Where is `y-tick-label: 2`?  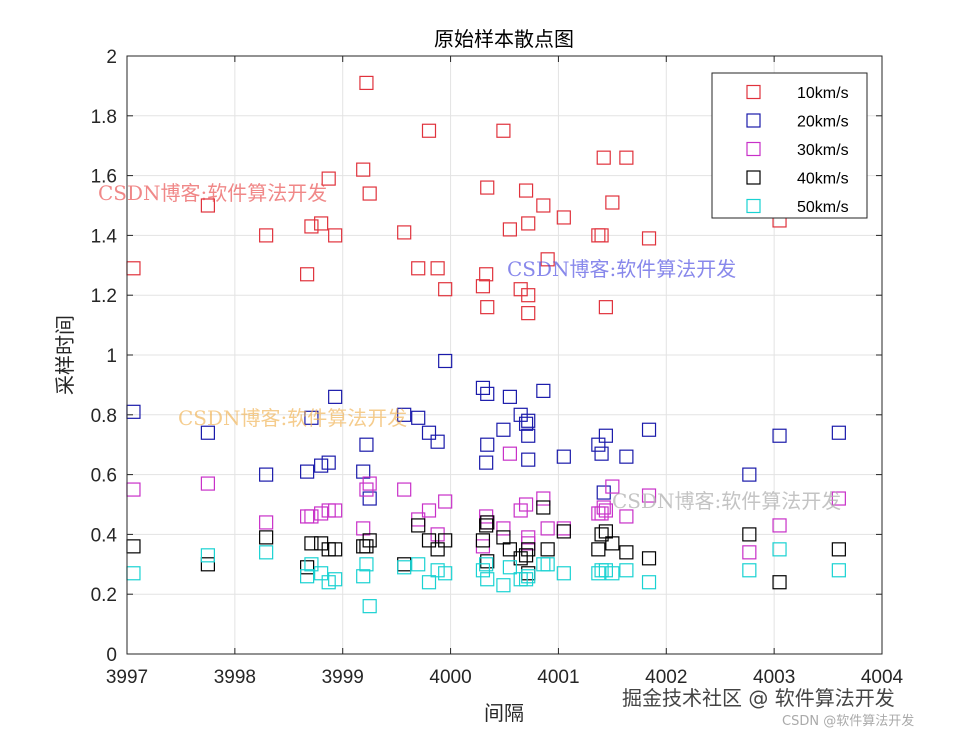 y-tick-label: 2 is located at coordinates (111, 57).